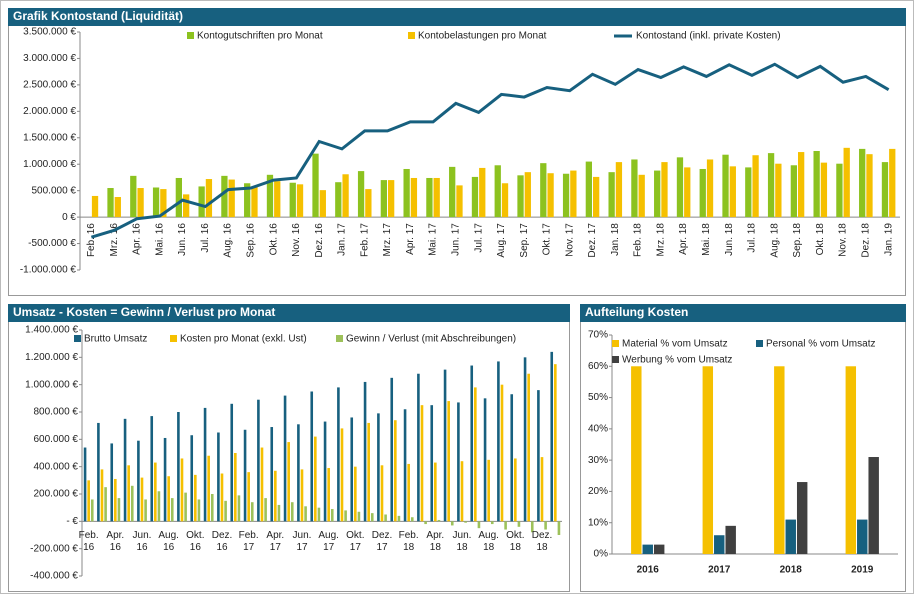  Describe the element at coordinates (387, 240) in the screenshot. I see `x-tick-label: Mrz. 17` at that location.